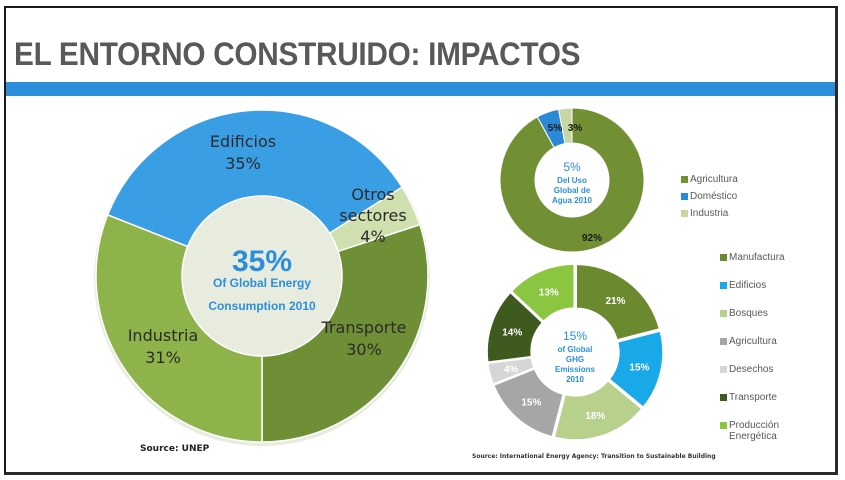  I want to click on ghg-value-label: 4%, so click(511, 369).